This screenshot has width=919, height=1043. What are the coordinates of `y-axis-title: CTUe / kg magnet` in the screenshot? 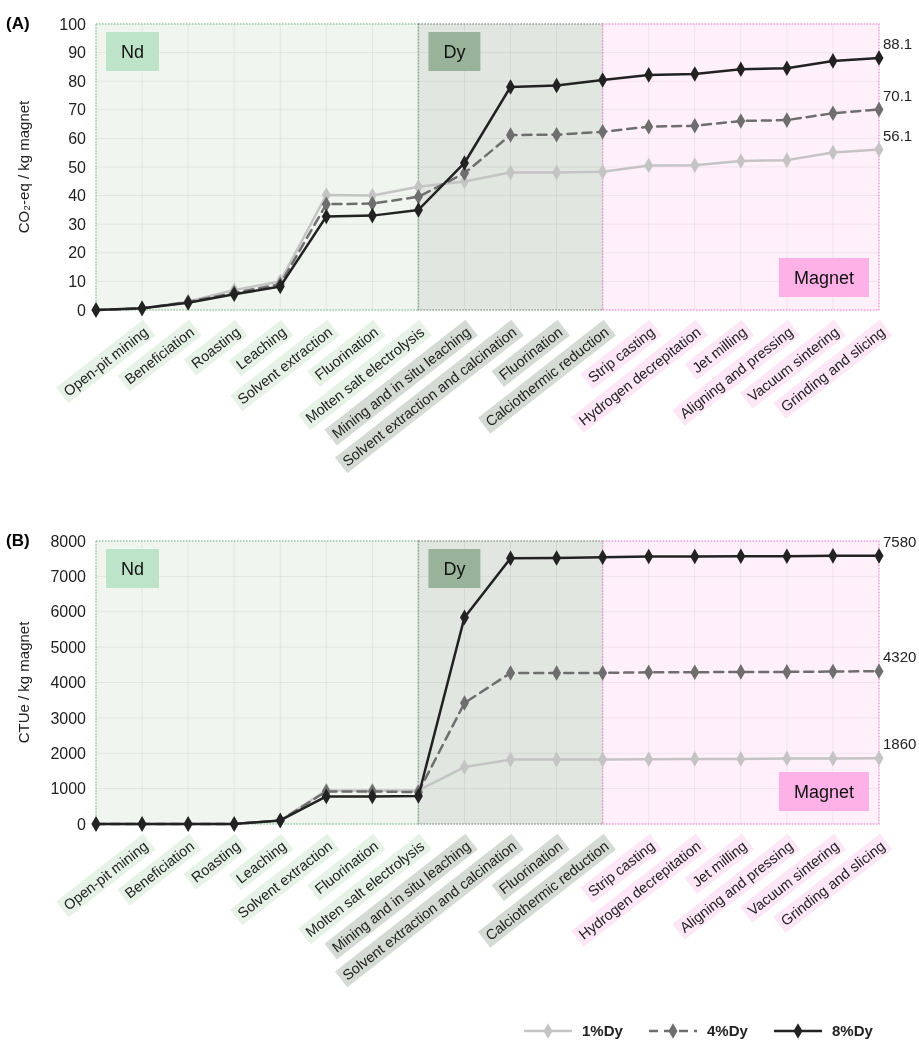 It's located at (23, 682).